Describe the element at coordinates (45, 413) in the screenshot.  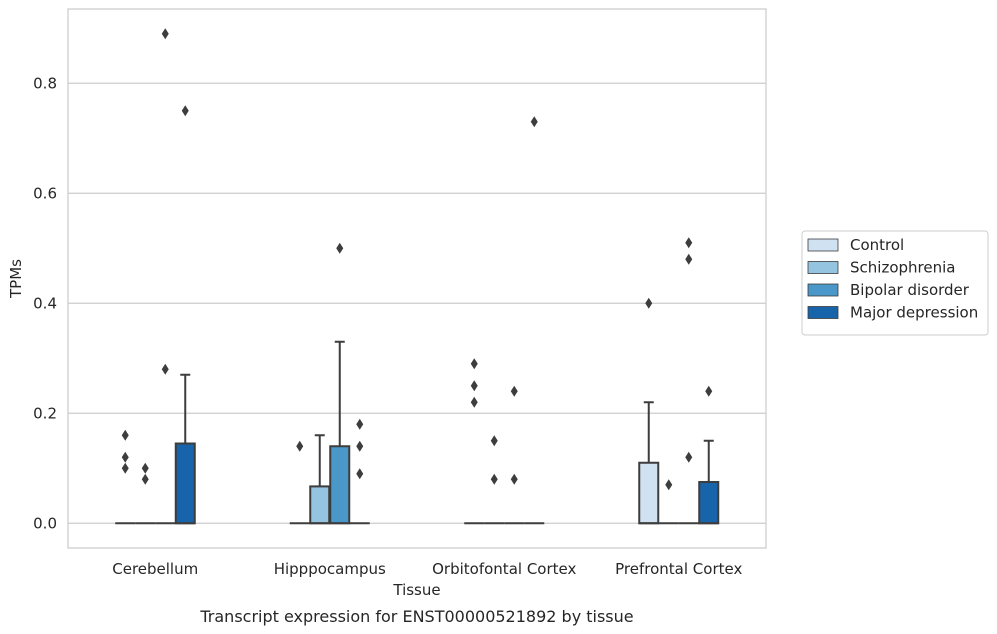
I see `y-tick-label: 0.2` at that location.